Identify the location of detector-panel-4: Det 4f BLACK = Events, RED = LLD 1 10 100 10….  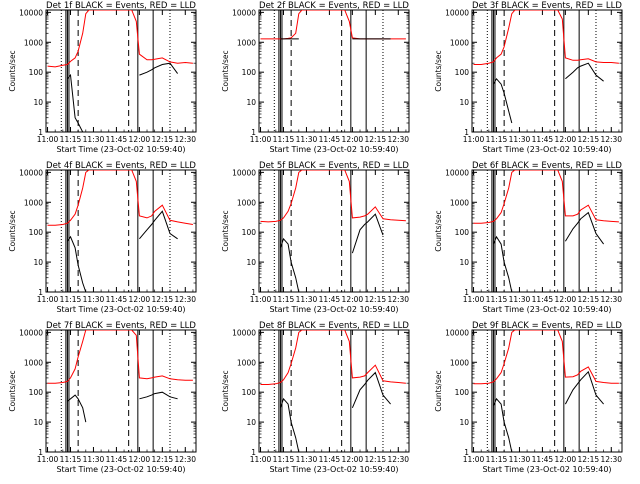
(102, 237).